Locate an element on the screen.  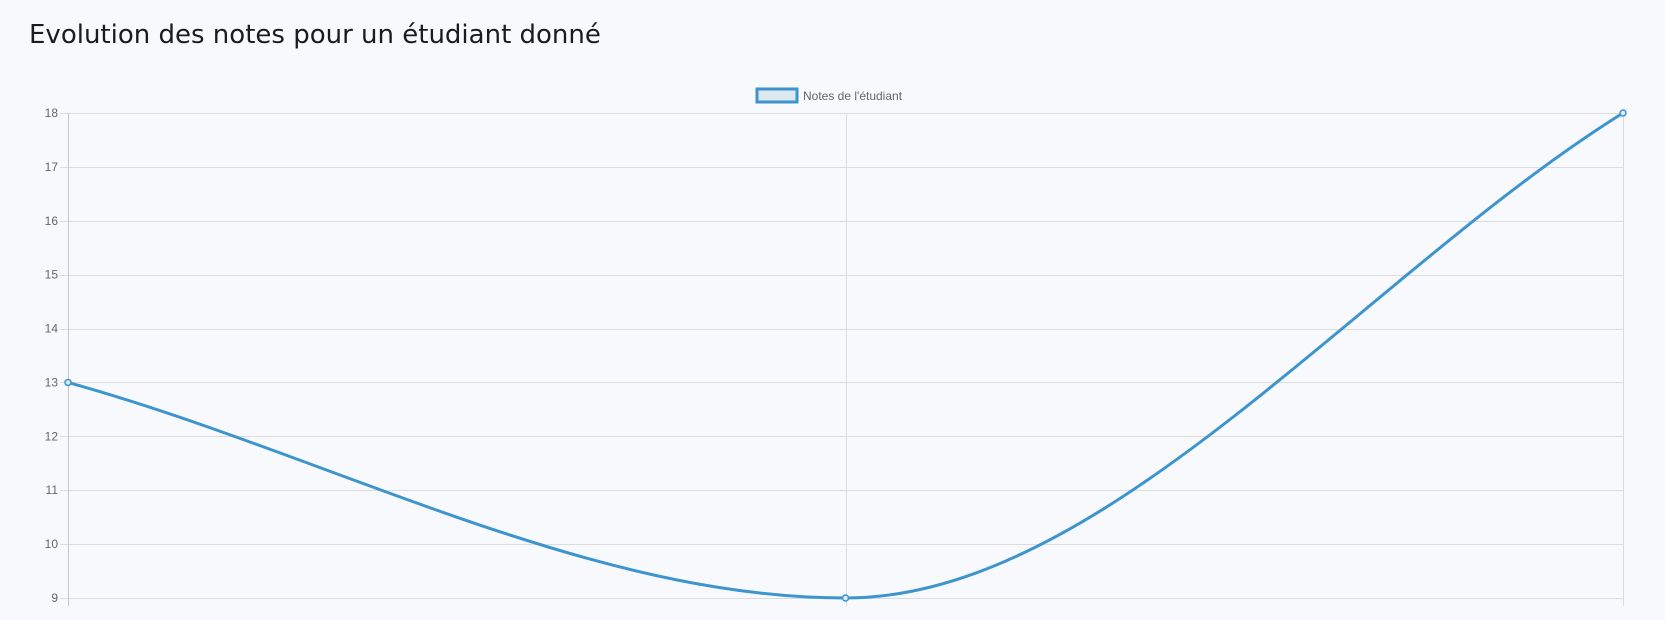
legend-swatch is located at coordinates (777, 95).